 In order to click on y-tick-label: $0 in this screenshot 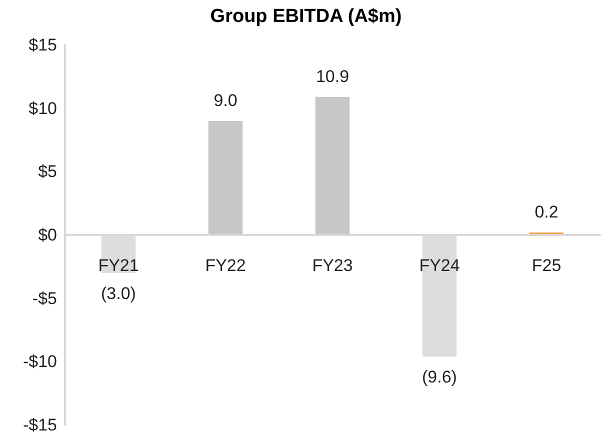, I will do `click(47, 235)`.